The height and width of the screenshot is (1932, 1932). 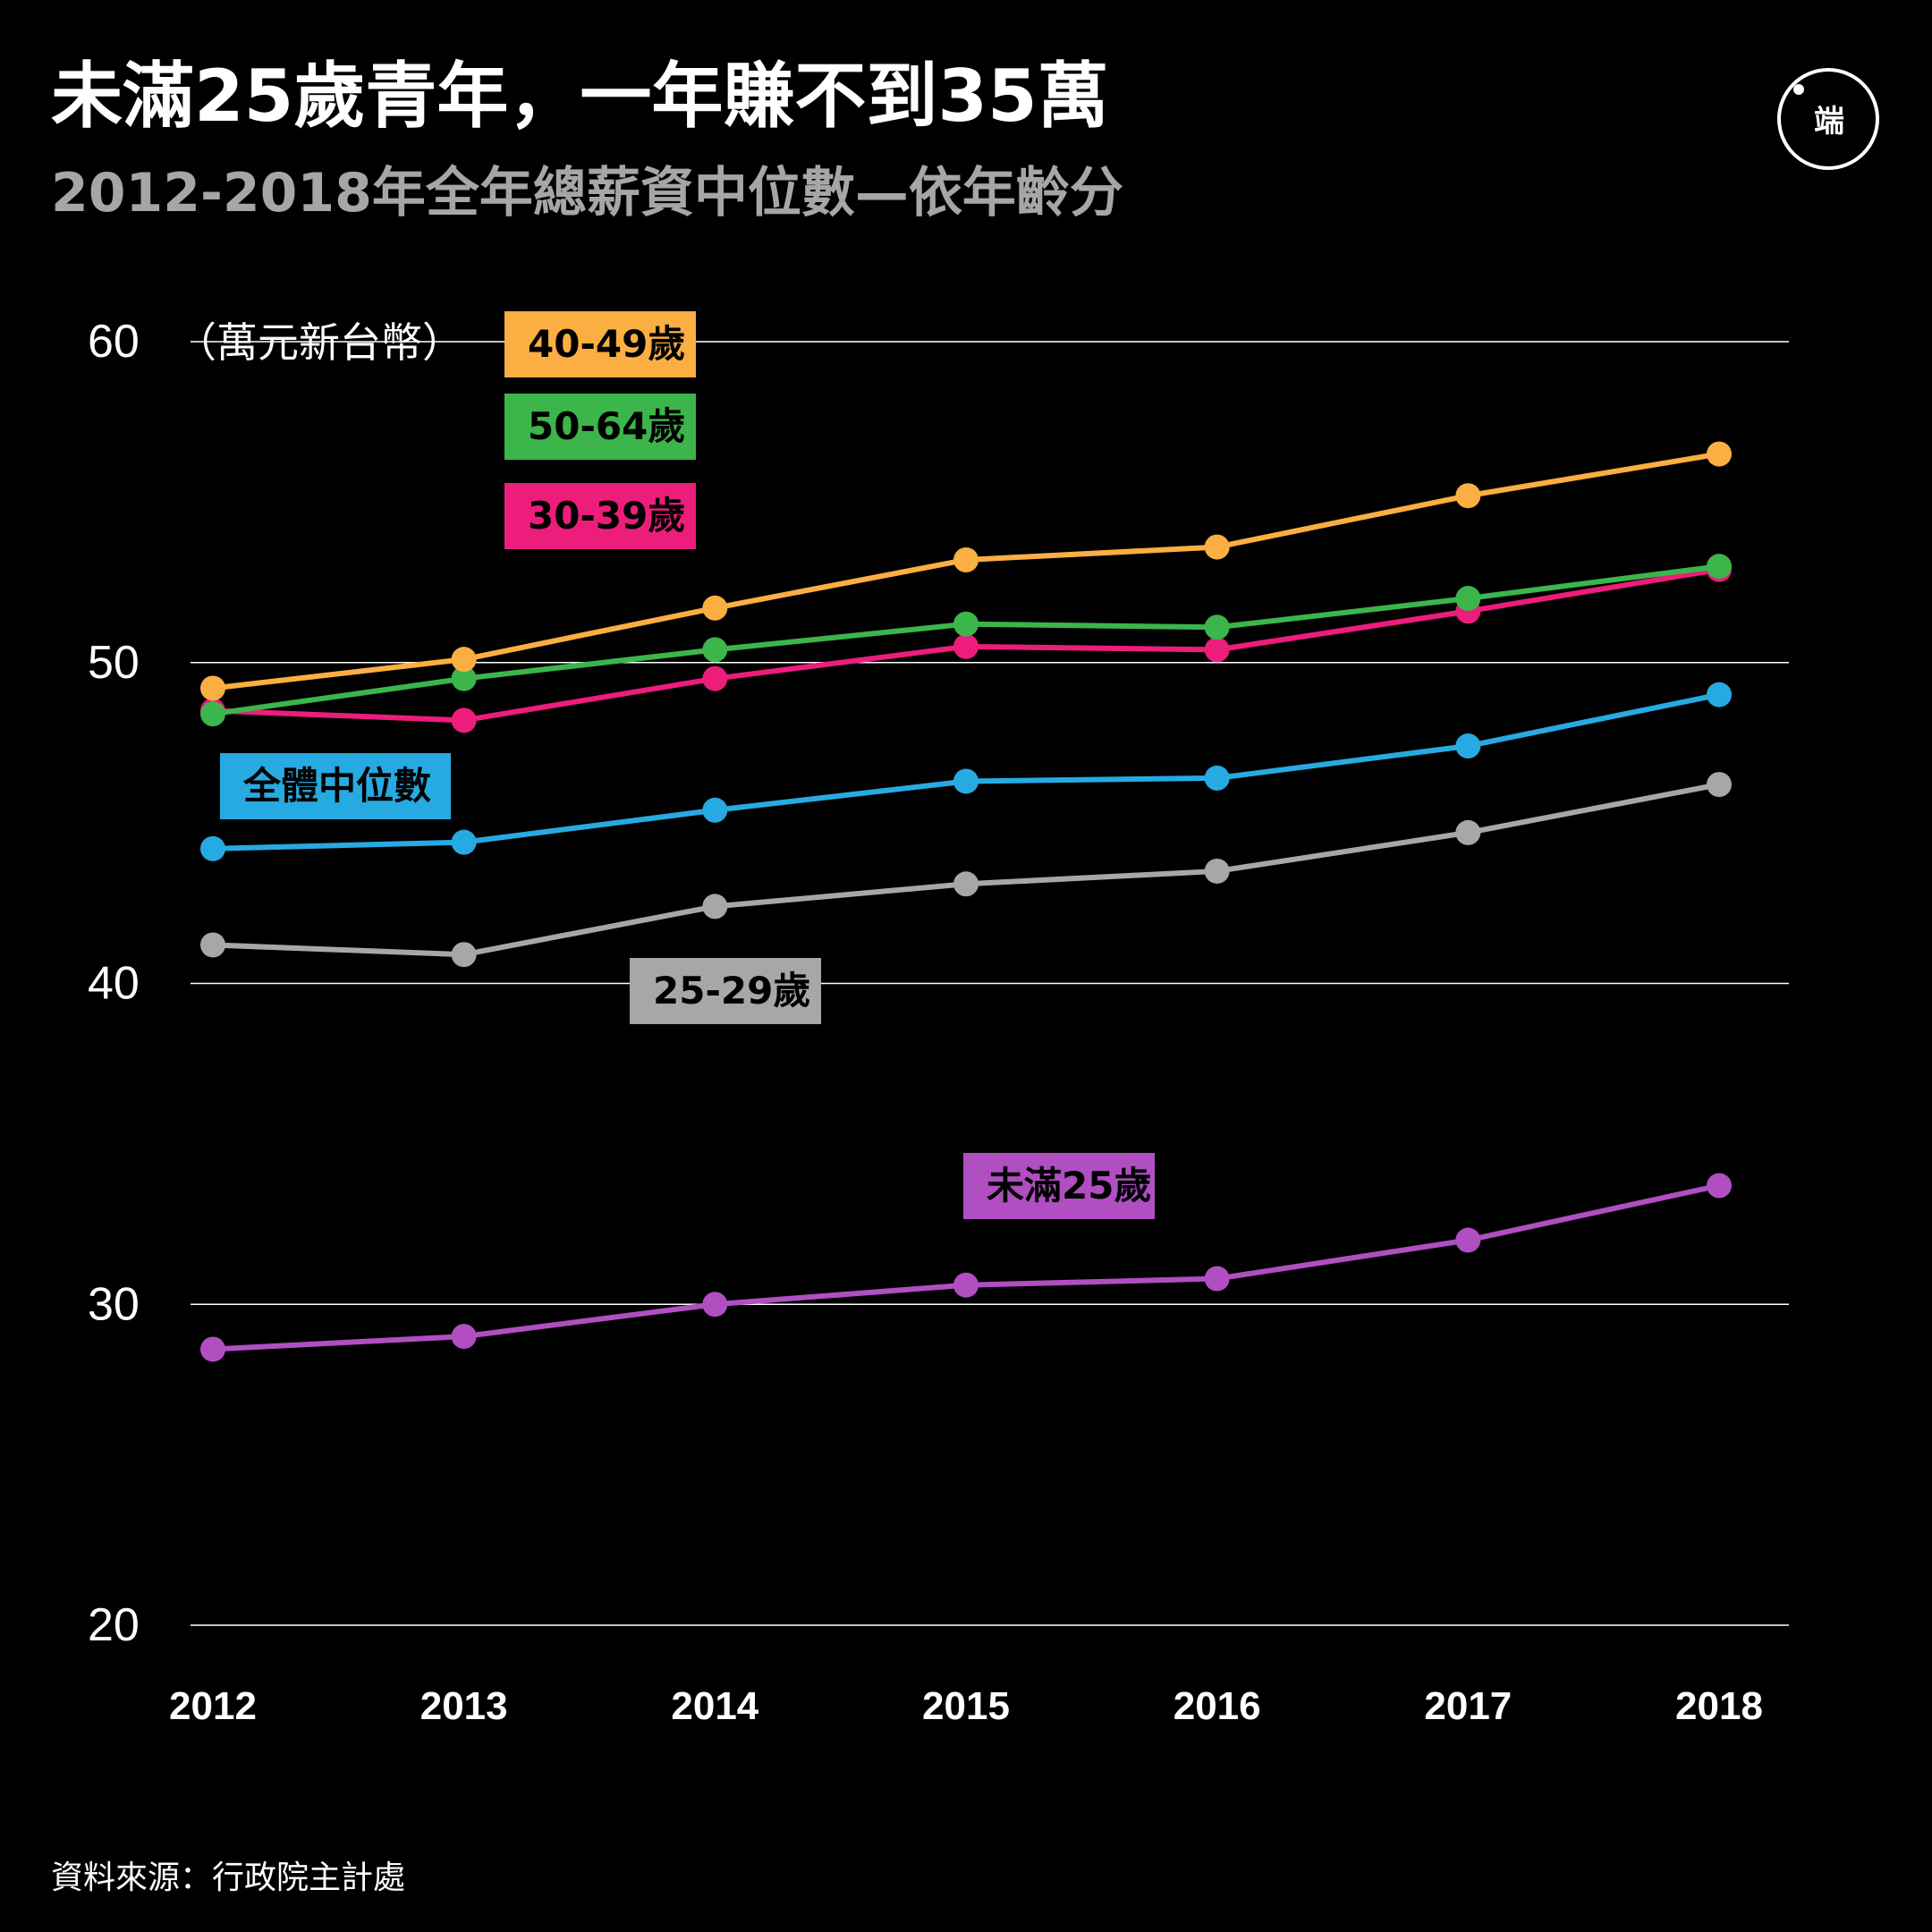 I want to click on x-tick-label: 2014, so click(x=714, y=1706).